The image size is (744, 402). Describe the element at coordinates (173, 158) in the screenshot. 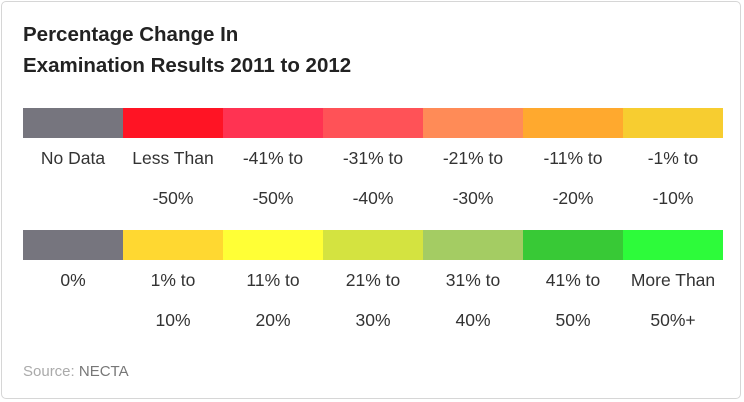

I see `legend-label-line-1: Less Than` at that location.